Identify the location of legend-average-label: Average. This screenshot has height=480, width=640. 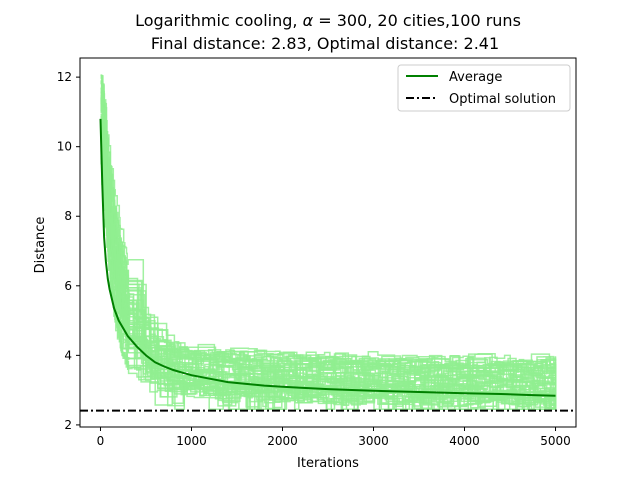
(475, 77).